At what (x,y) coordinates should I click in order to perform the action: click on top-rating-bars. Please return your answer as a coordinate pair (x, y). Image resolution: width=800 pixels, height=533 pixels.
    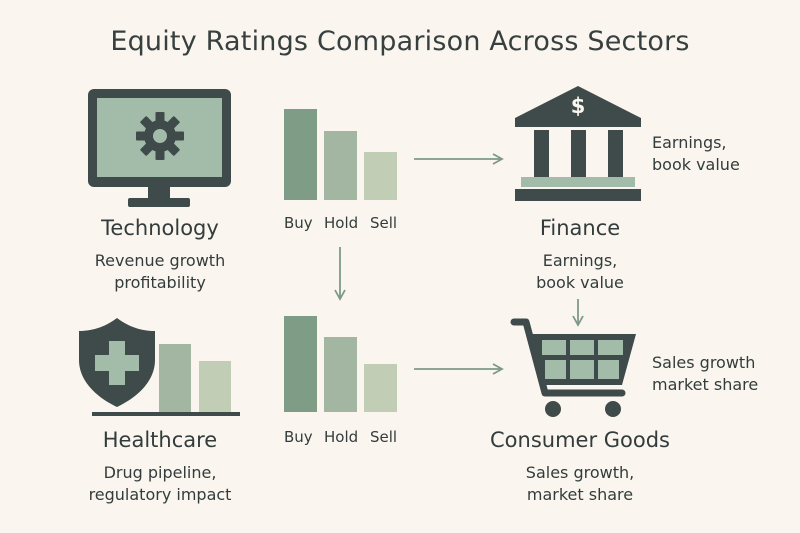
    Looking at the image, I should click on (340, 154).